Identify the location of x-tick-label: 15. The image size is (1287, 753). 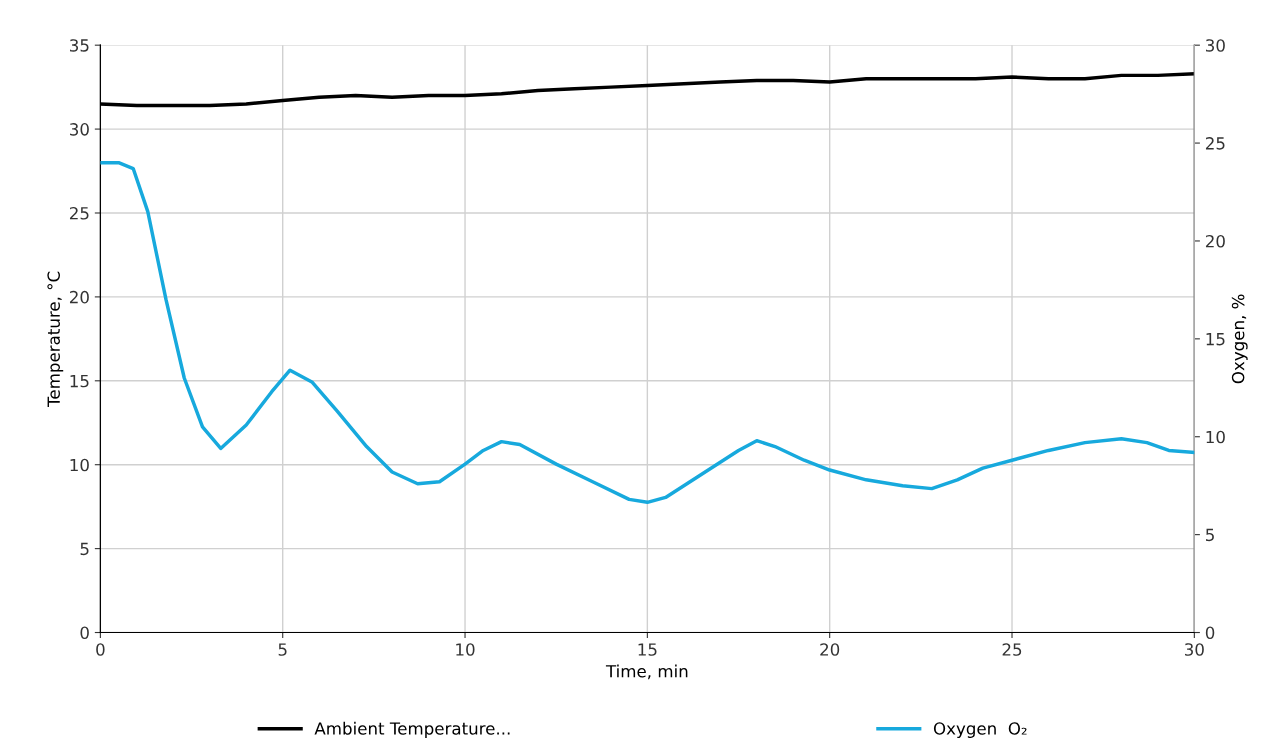
(647, 649).